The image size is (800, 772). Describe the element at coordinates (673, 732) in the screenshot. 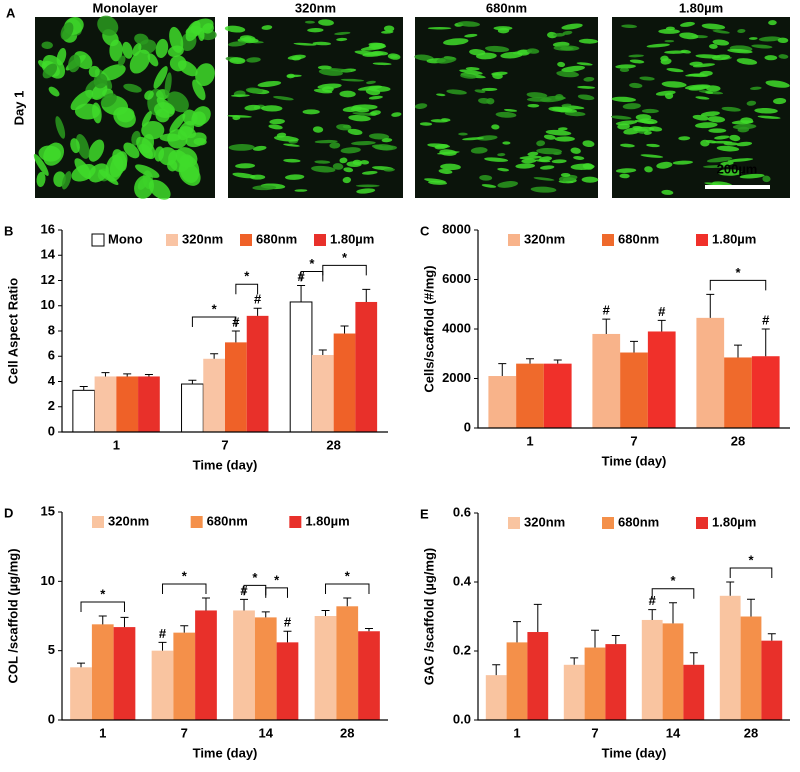

I see `x-tick-label: 14` at that location.